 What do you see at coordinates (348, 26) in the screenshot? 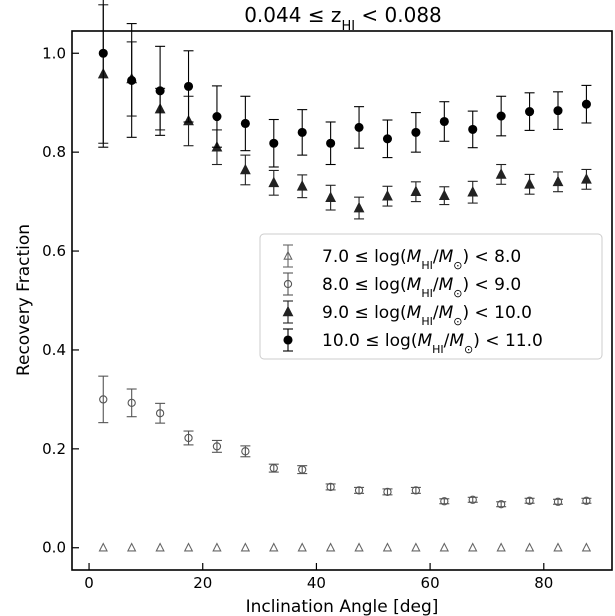
I see `title-subscript: HI` at bounding box center [348, 26].